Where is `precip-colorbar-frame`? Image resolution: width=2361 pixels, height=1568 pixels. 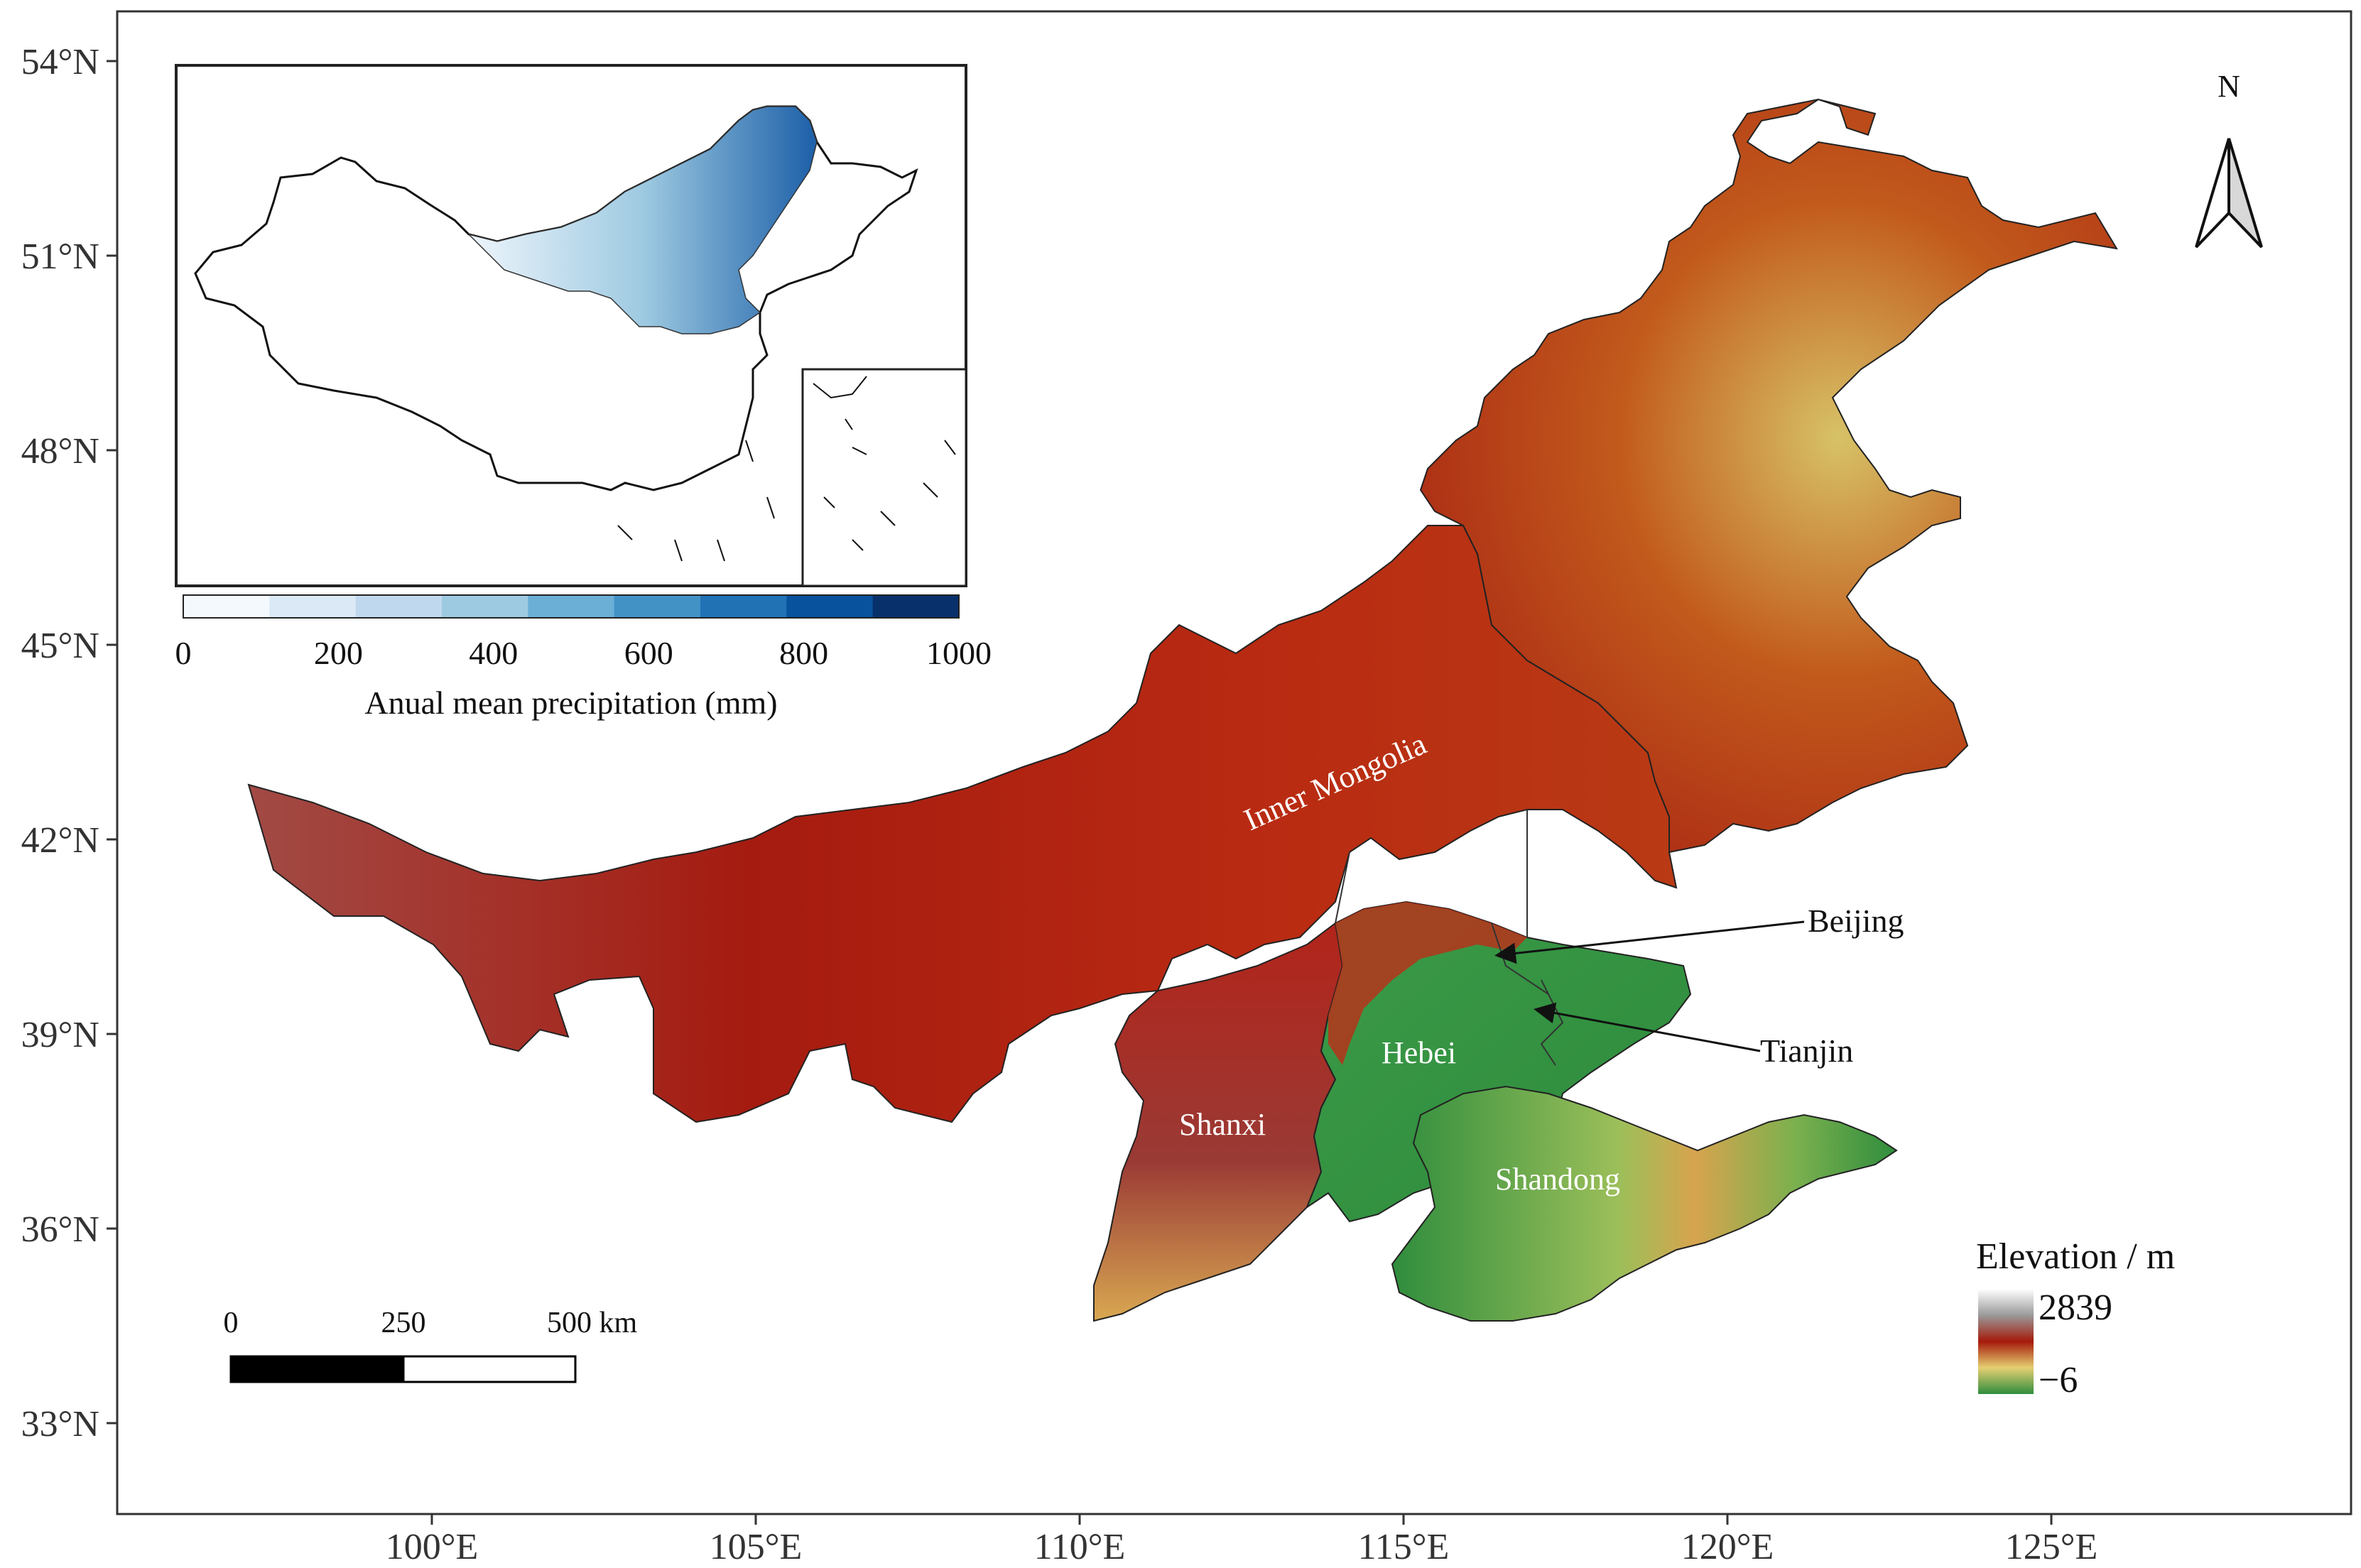
precip-colorbar-frame is located at coordinates (571, 606).